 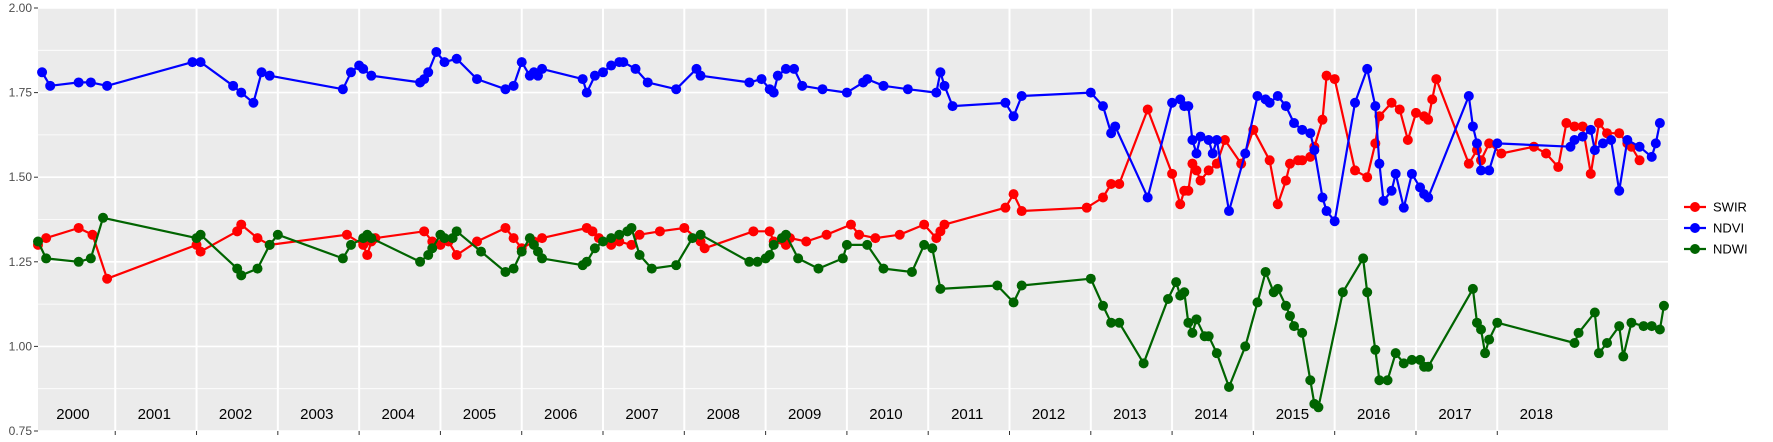 I want to click on year-label: 2011, so click(x=967, y=414).